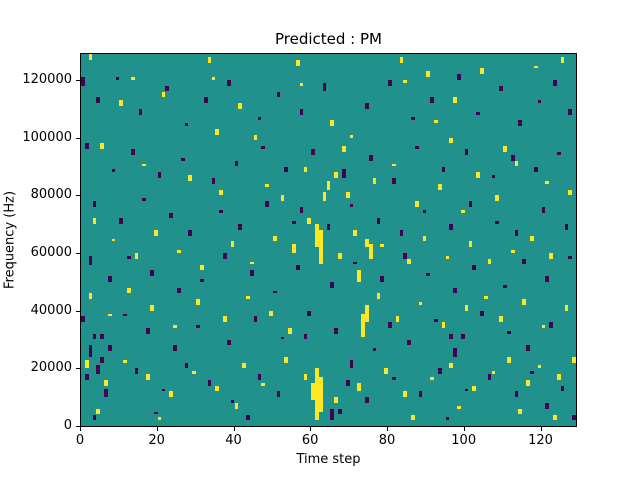 The height and width of the screenshot is (480, 640). What do you see at coordinates (156, 440) in the screenshot?
I see `x-tick-label: 20` at bounding box center [156, 440].